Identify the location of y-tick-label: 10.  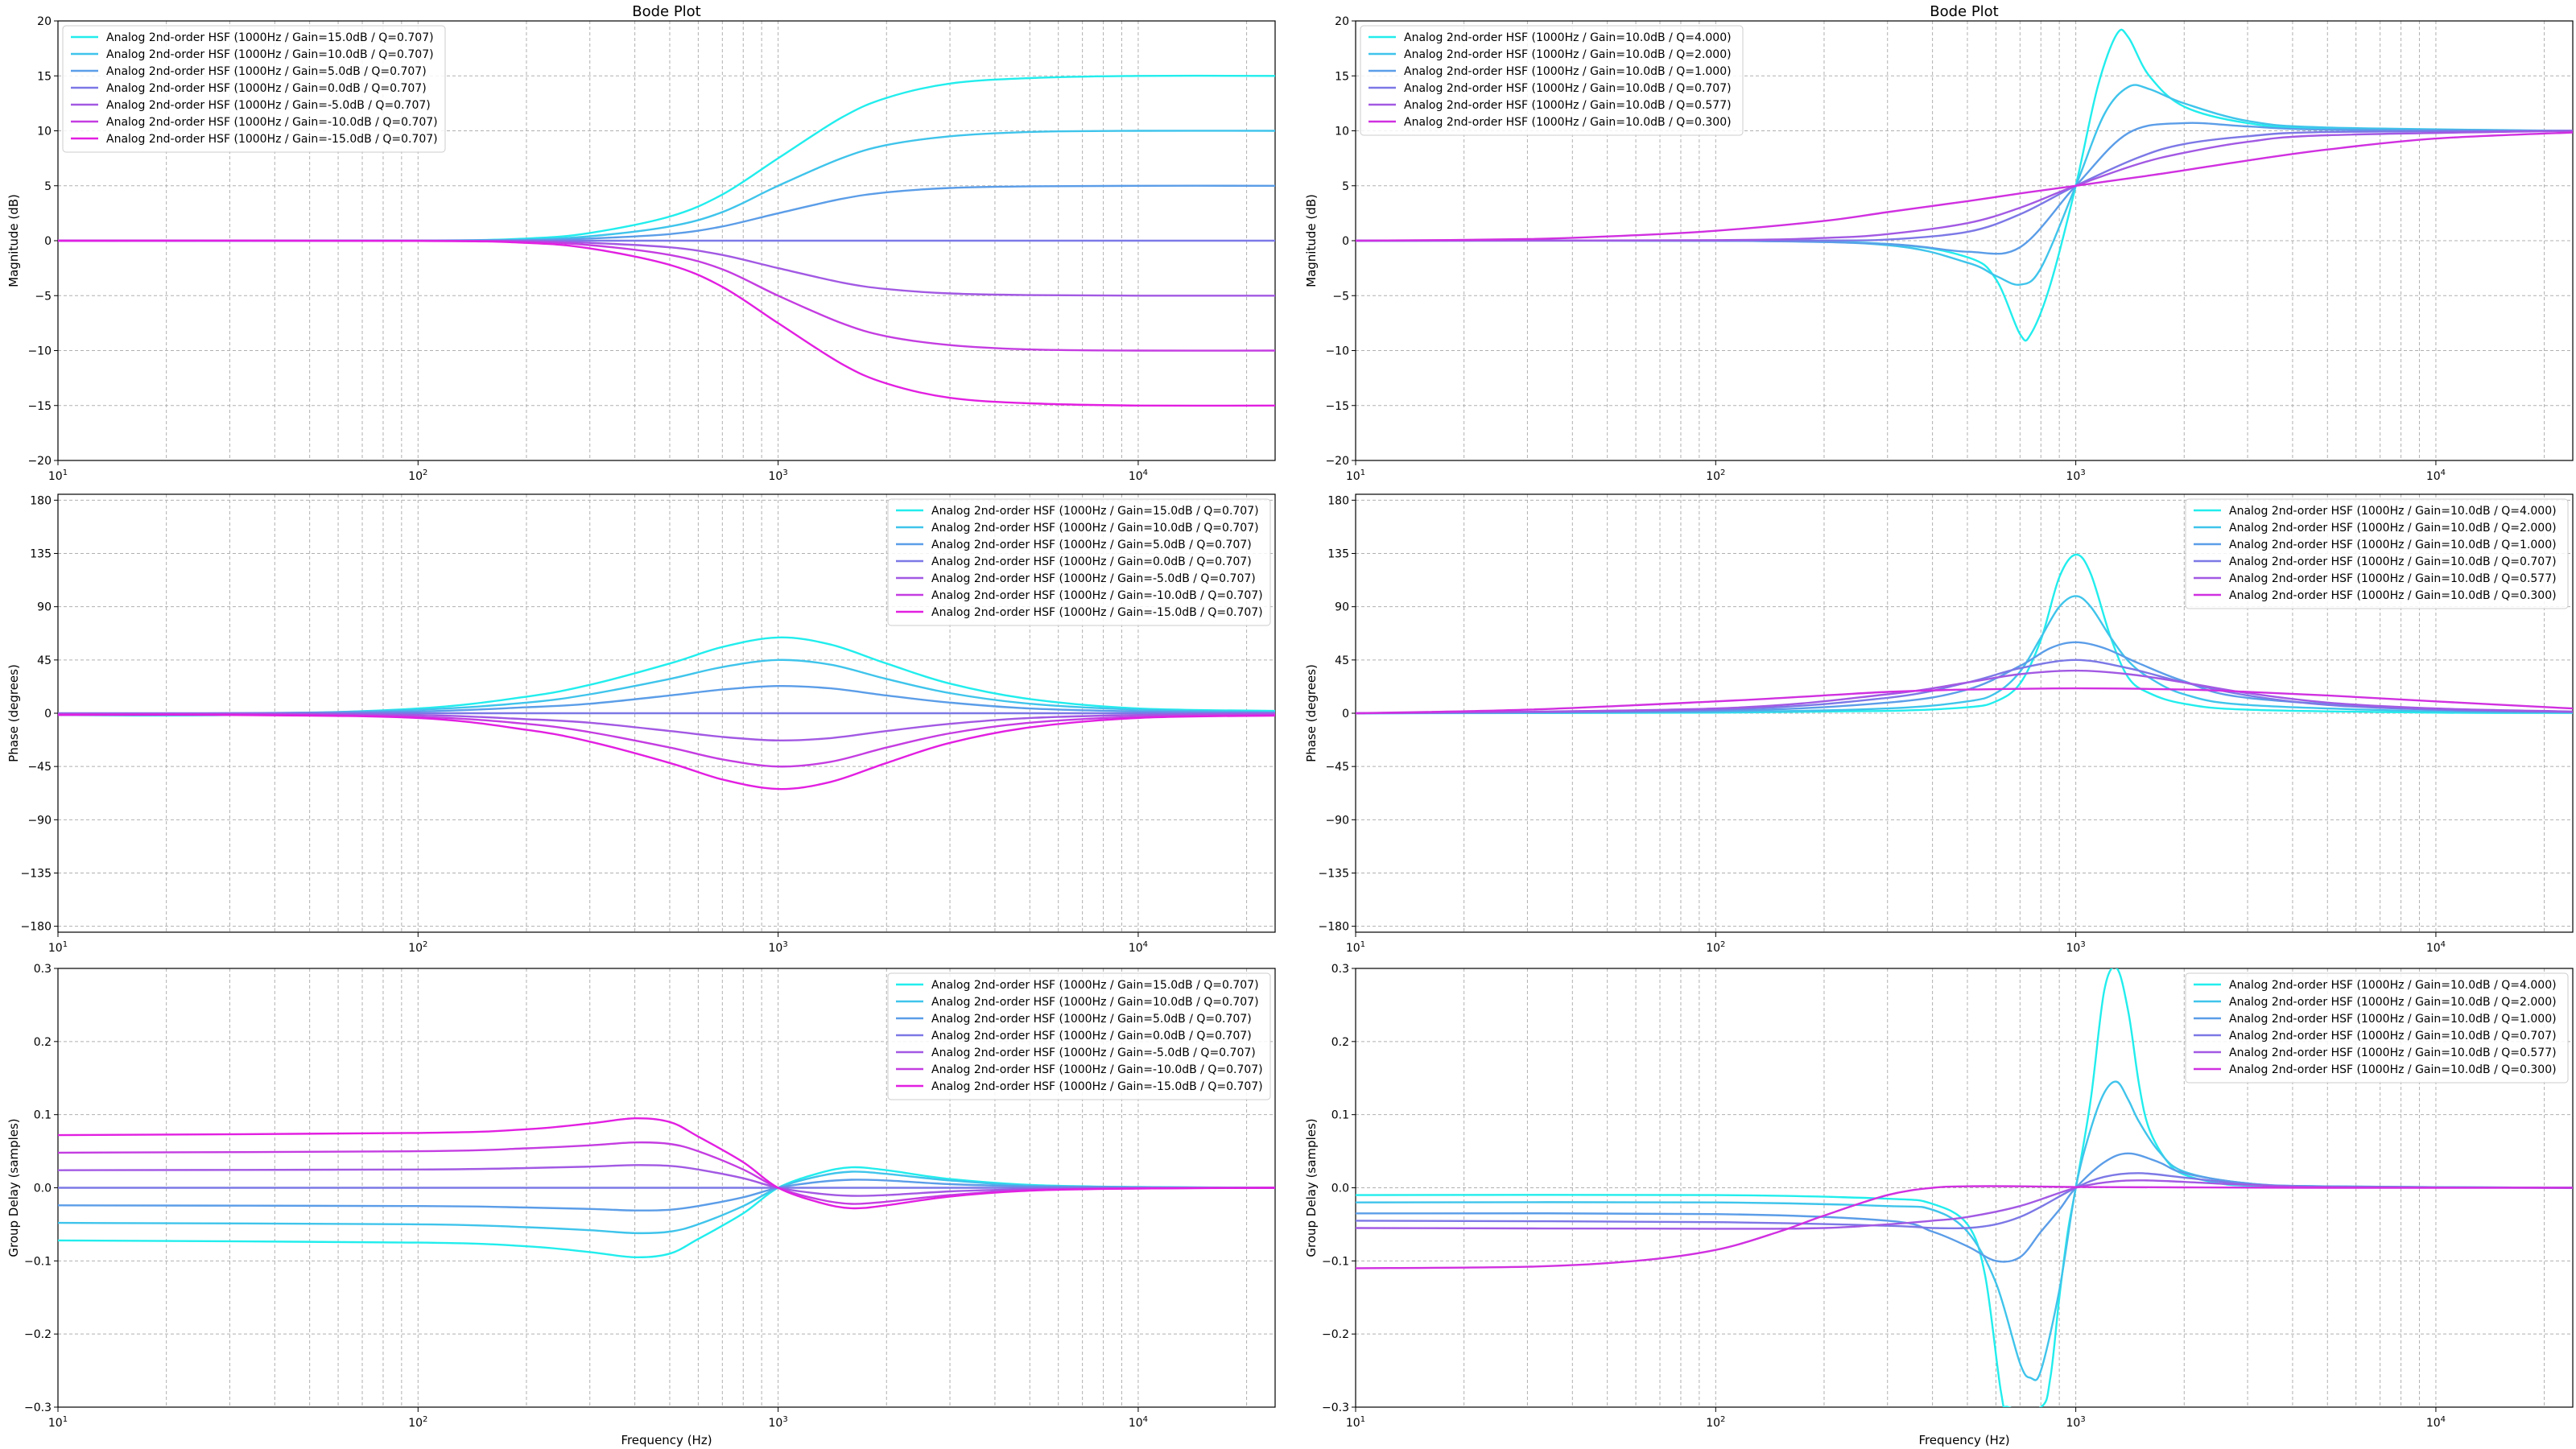
(44, 132).